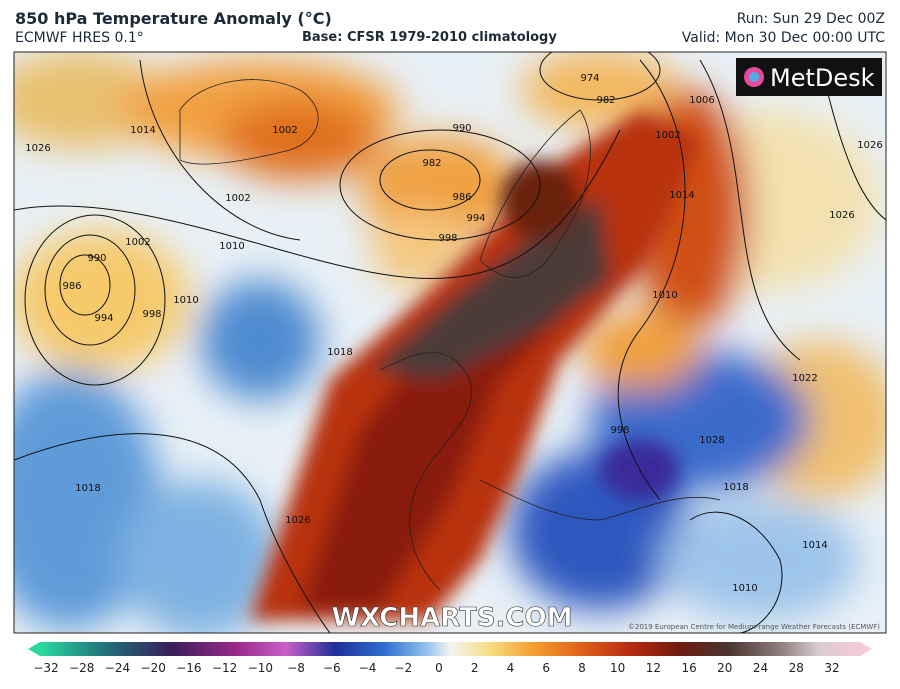 The width and height of the screenshot is (900, 689). Describe the element at coordinates (796, 668) in the screenshot. I see `colorbar-label: 28` at that location.